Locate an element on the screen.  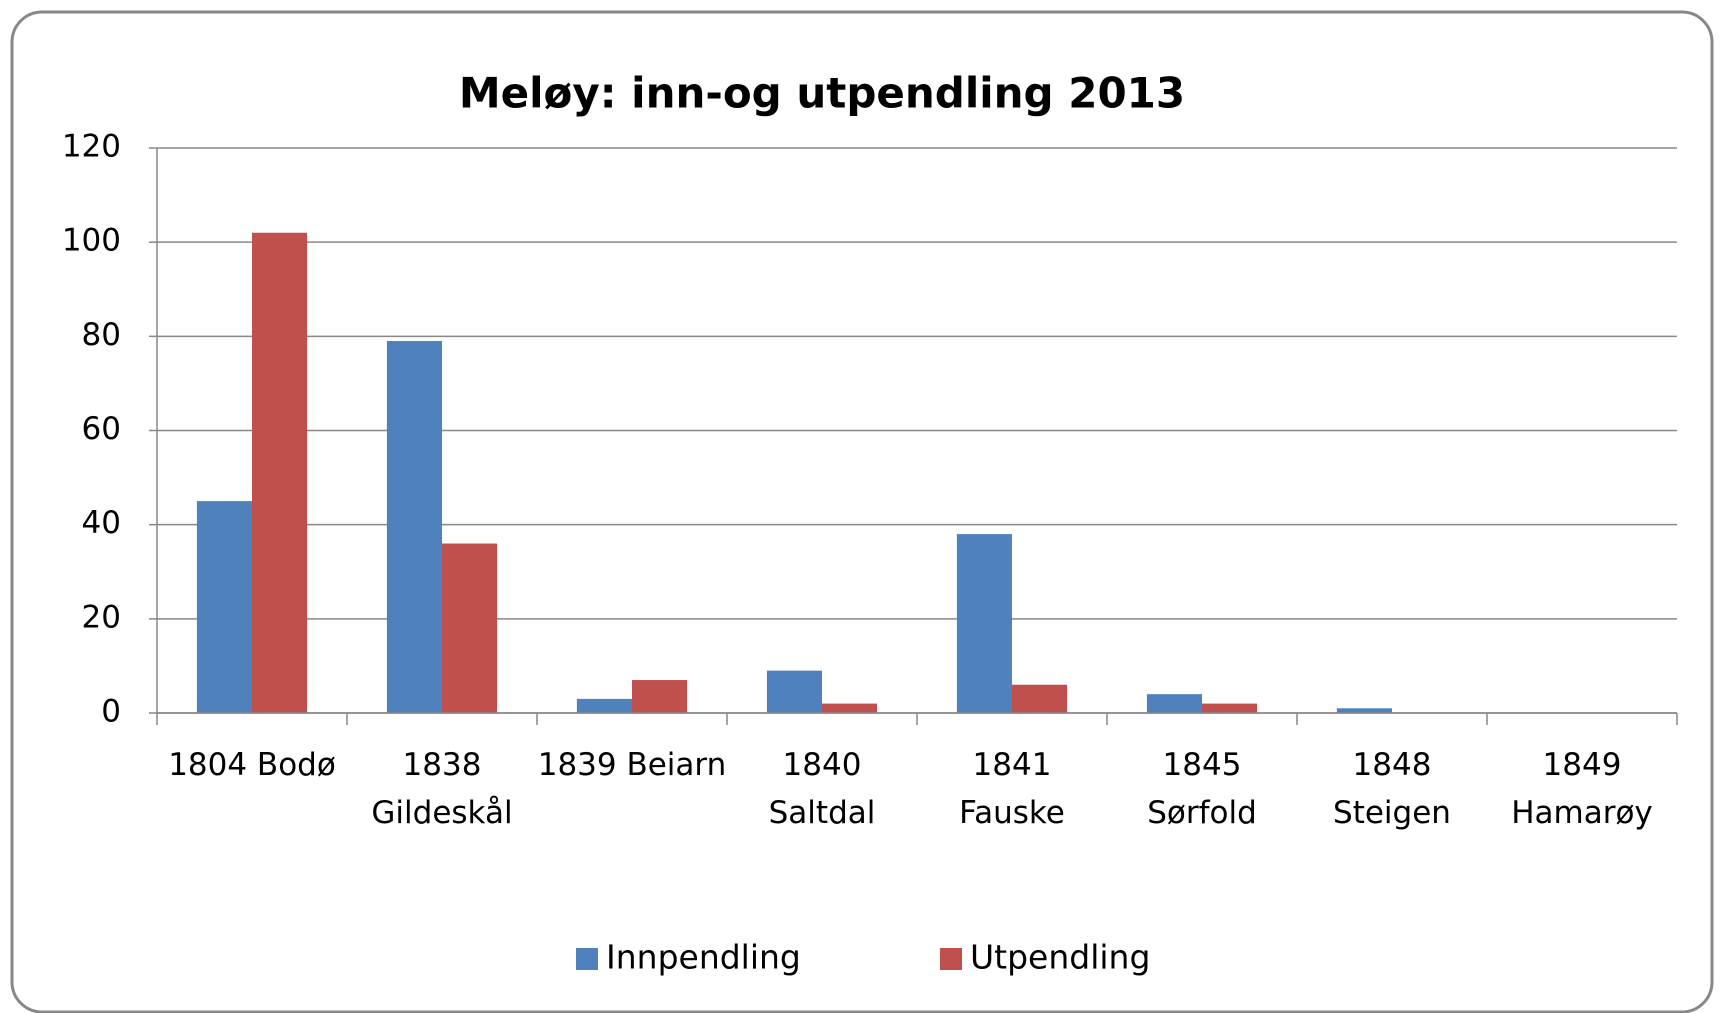
y-tick-label: 0 is located at coordinates (111, 712).